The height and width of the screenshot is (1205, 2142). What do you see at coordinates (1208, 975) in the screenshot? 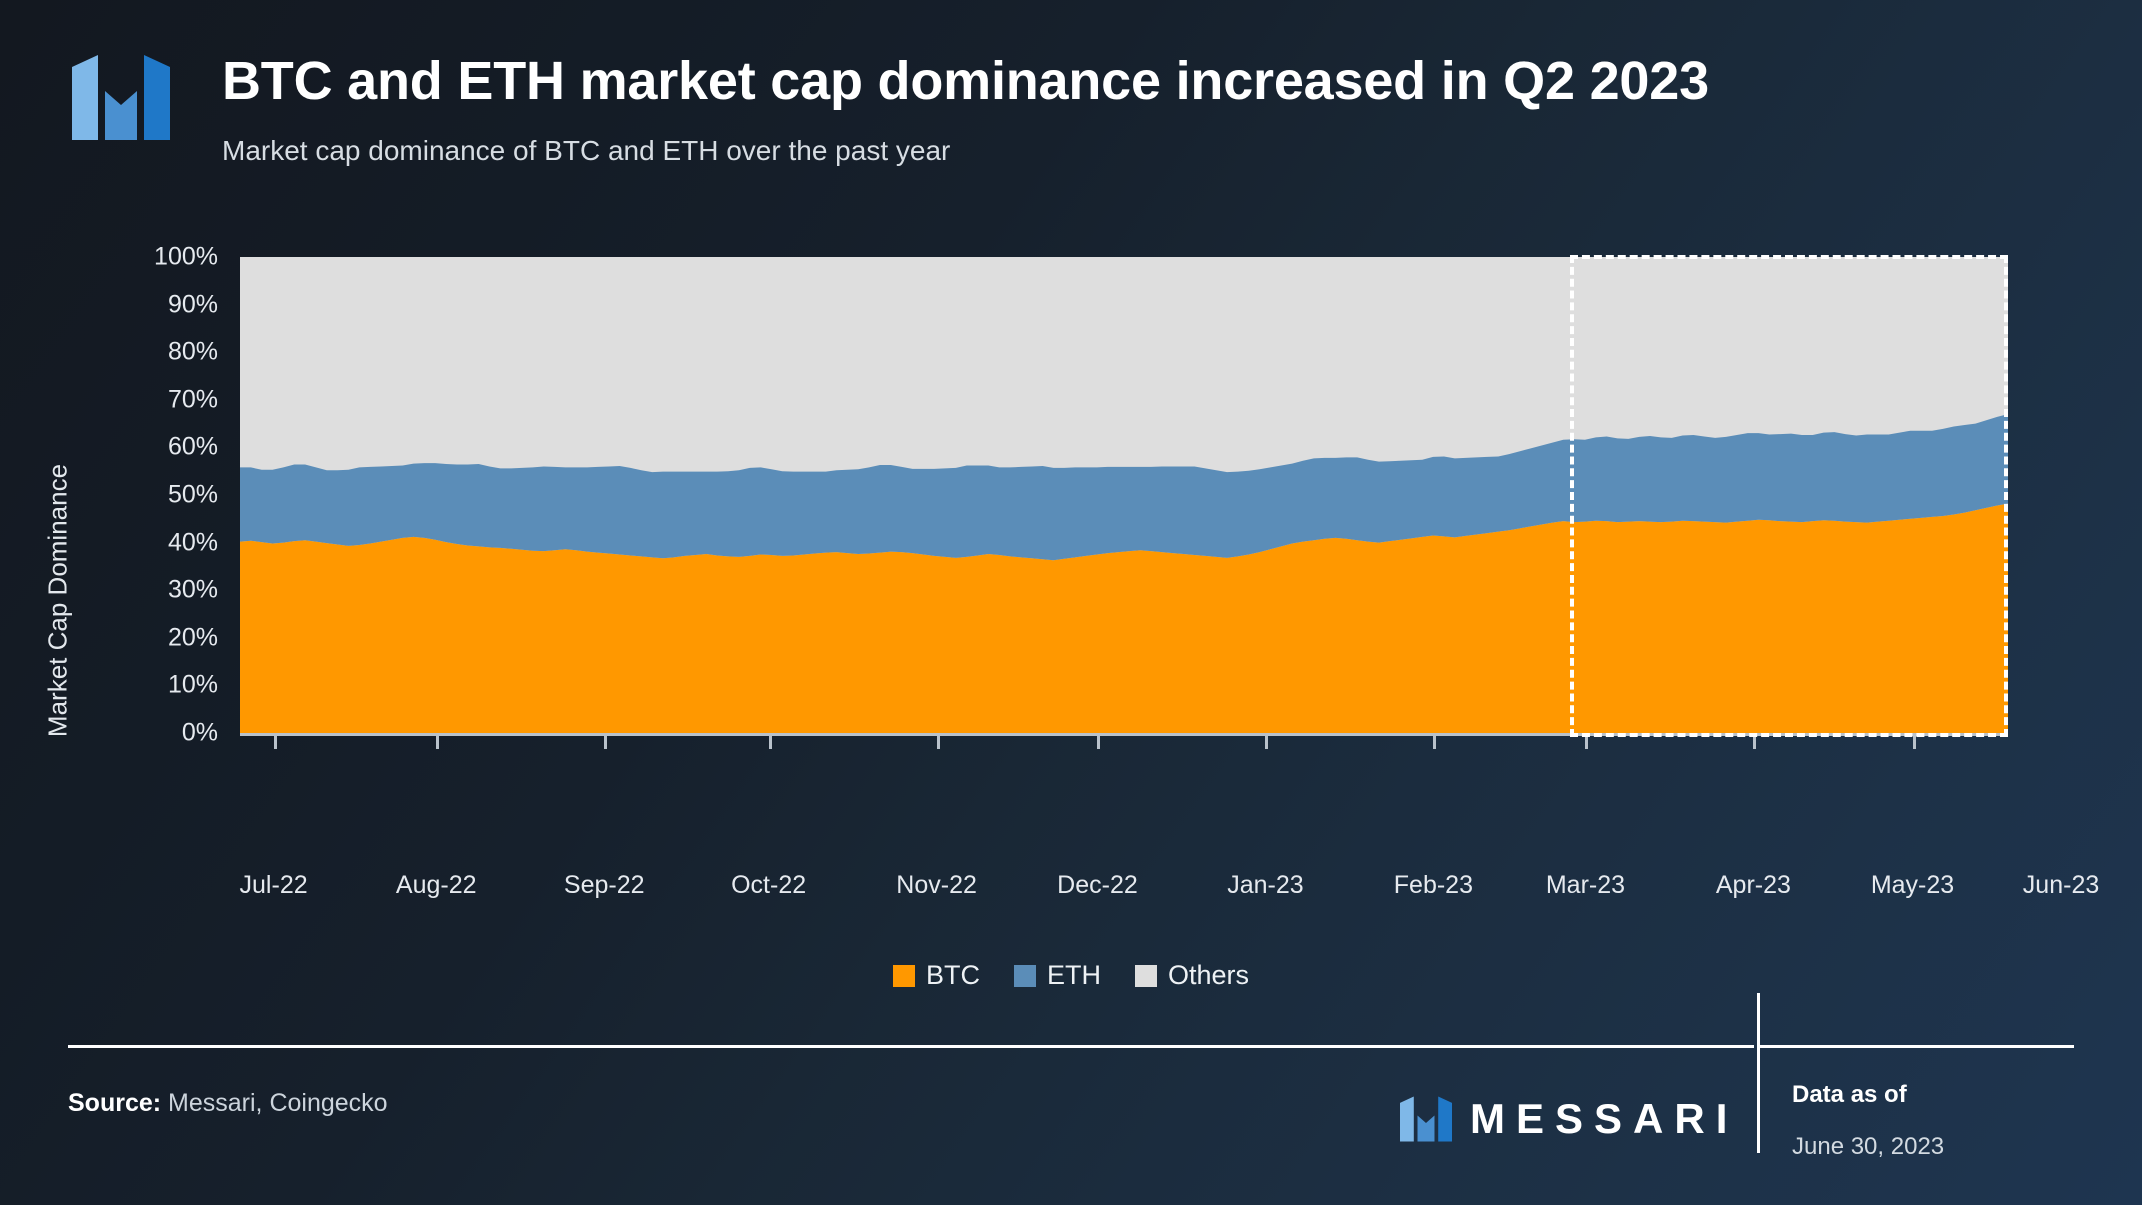
I see `legend-label: Others` at bounding box center [1208, 975].